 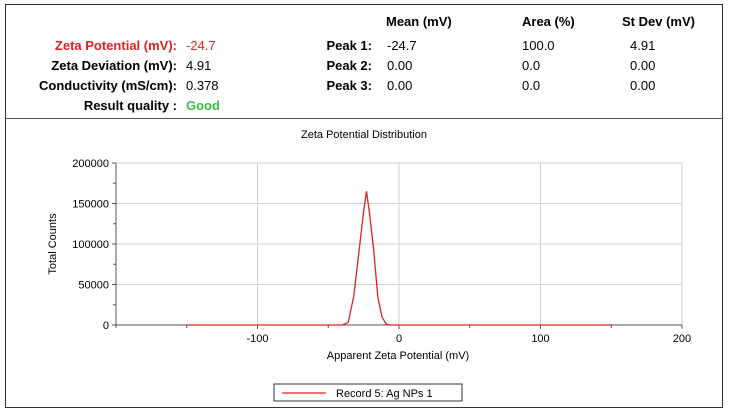 What do you see at coordinates (203, 105) in the screenshot?
I see `result-quality-value: Good` at bounding box center [203, 105].